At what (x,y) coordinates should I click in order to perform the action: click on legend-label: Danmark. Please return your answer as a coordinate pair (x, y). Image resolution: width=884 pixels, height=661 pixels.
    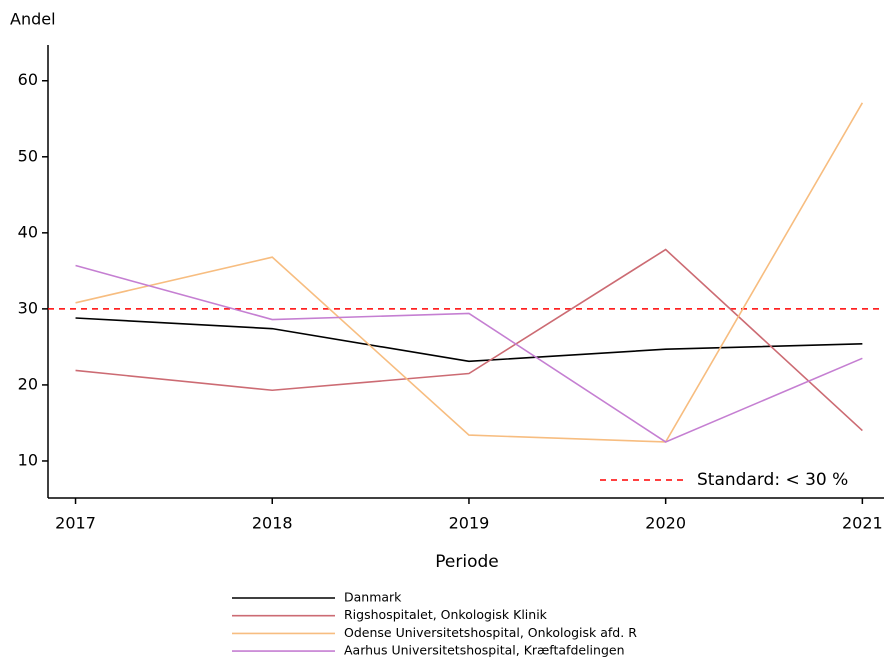
    Looking at the image, I should click on (373, 597).